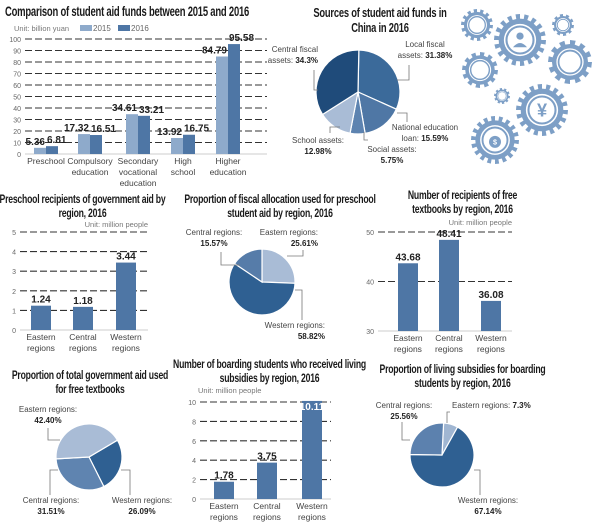 The height and width of the screenshot is (530, 600). Describe the element at coordinates (124, 28) in the screenshot. I see `legend-swatch` at that location.